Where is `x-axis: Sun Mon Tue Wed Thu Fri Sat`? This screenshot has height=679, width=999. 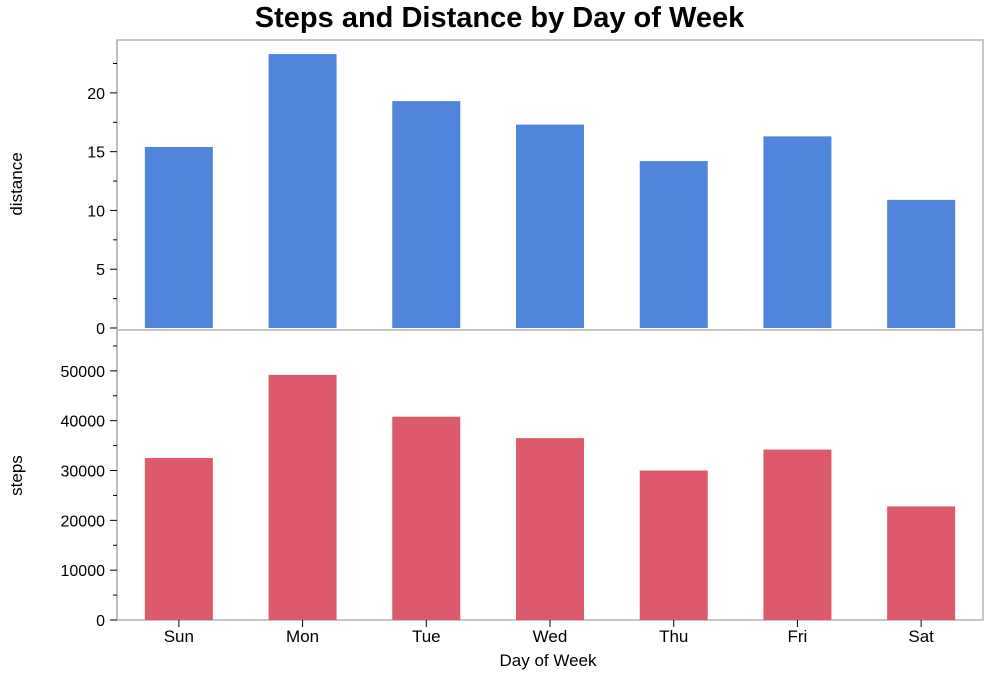 x-axis: Sun Mon Tue Wed Thu Fri Sat is located at coordinates (549, 633).